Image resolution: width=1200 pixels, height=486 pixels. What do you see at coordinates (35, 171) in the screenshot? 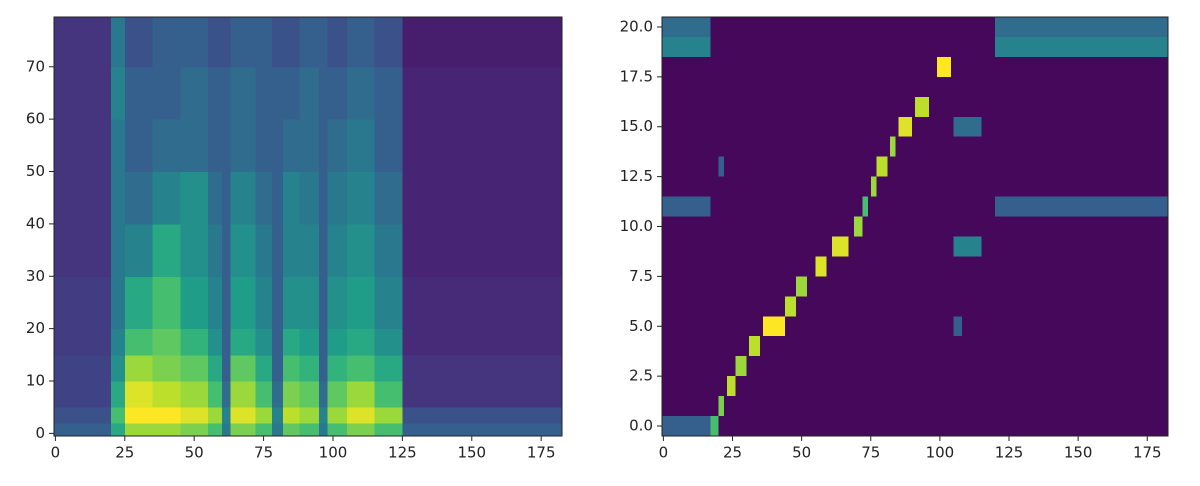
I see `y-tick-label: 50` at bounding box center [35, 171].